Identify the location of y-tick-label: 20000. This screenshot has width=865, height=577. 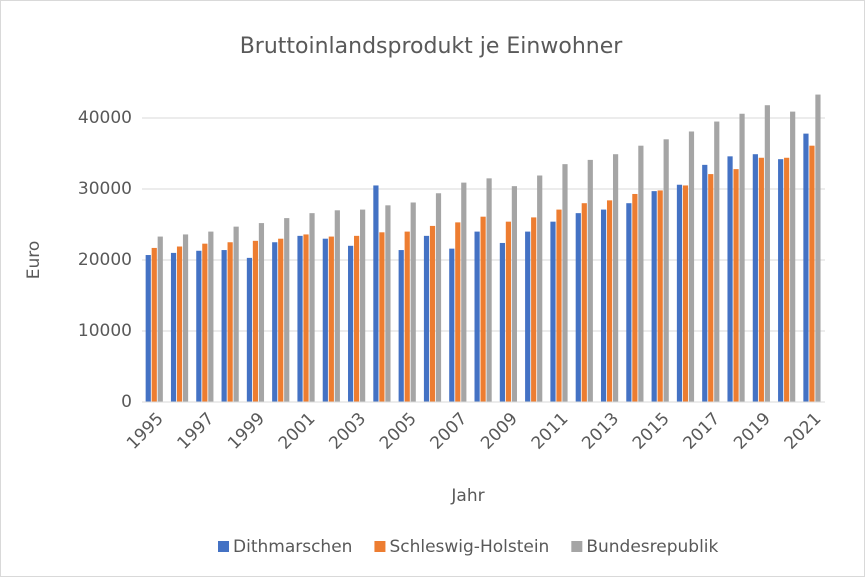
(105, 260).